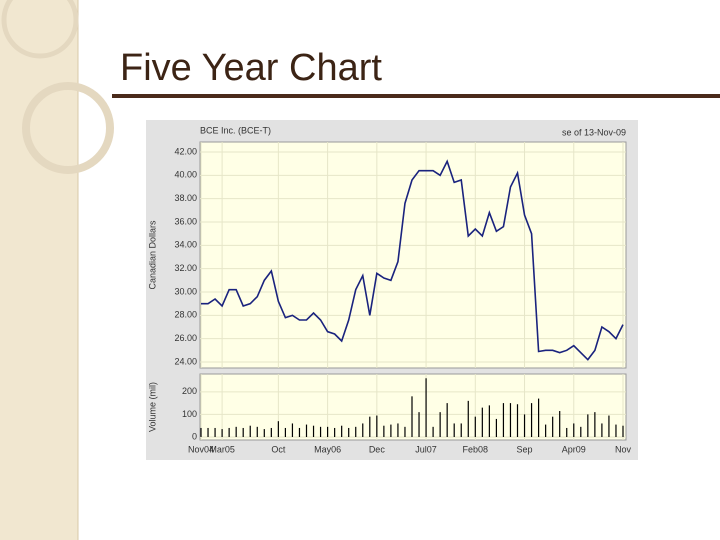 This screenshot has height=540, width=720. Describe the element at coordinates (189, 391) in the screenshot. I see `y-tick-label: 200` at that location.